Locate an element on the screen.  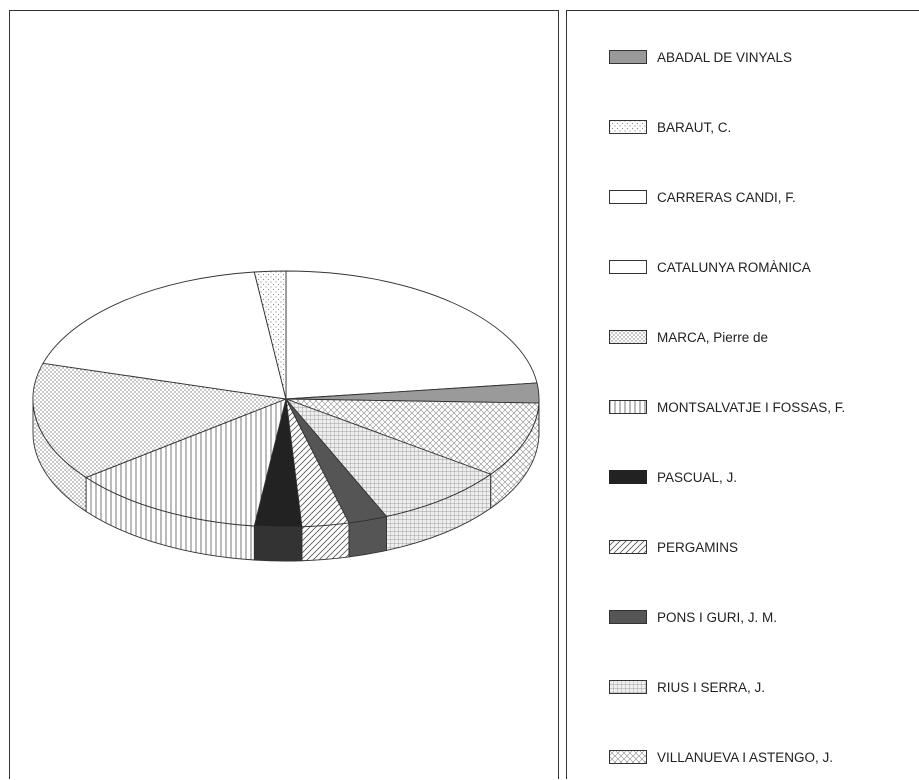
legend-swatch-pons is located at coordinates (628, 617).